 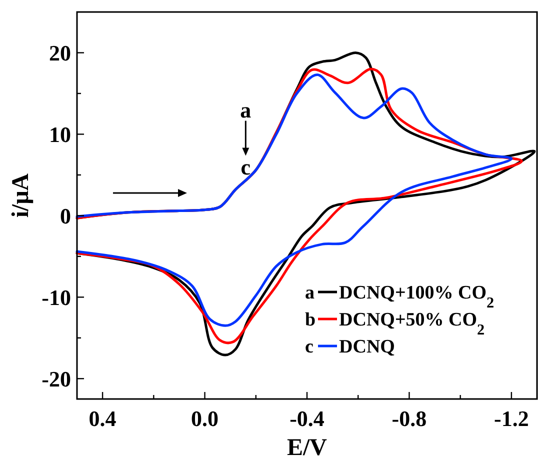 I want to click on legend-label: DCNQ+100% CO$_{2}$, so click(x=416, y=297).